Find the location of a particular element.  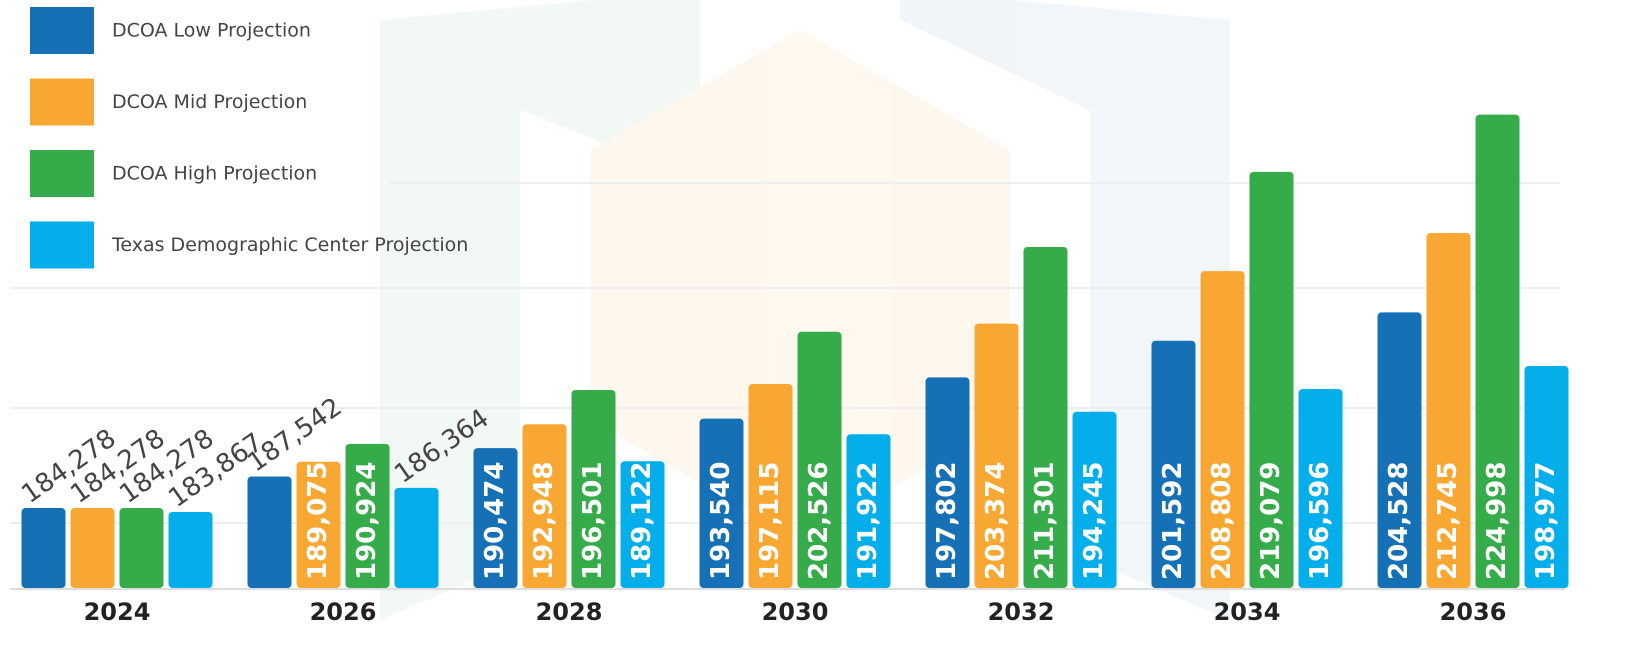

legend-label: Texas Demographic Center Projection is located at coordinates (289, 245).